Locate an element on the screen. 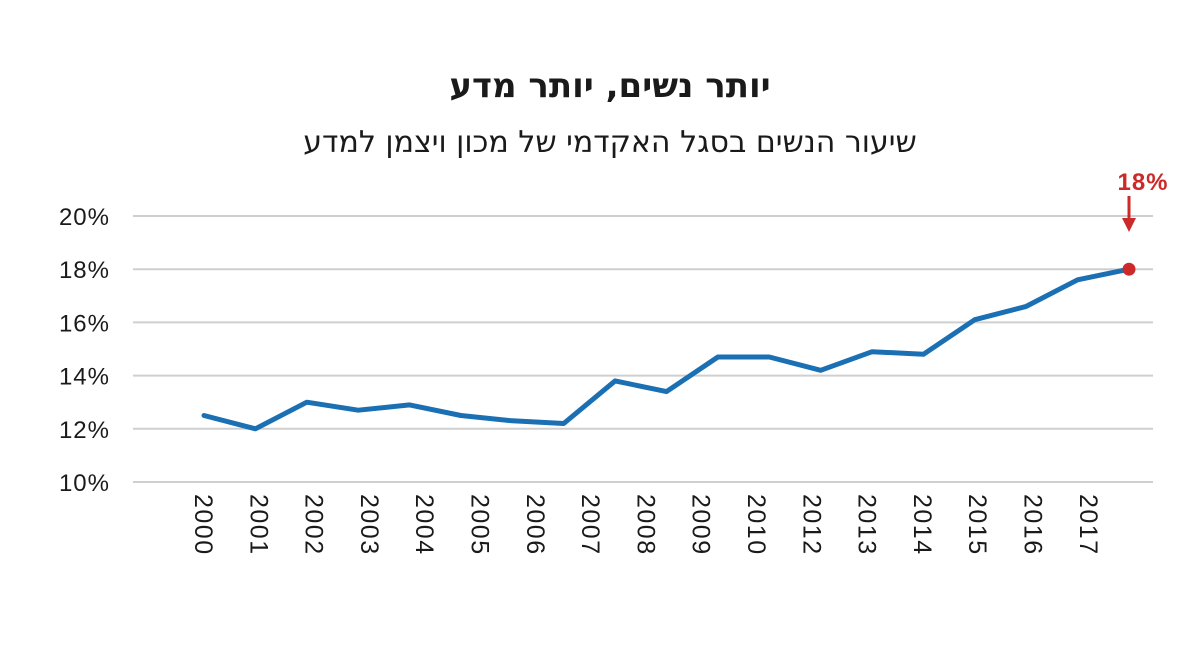 This screenshot has width=1200, height=649. annotation-arrow-head is located at coordinates (1129, 225).